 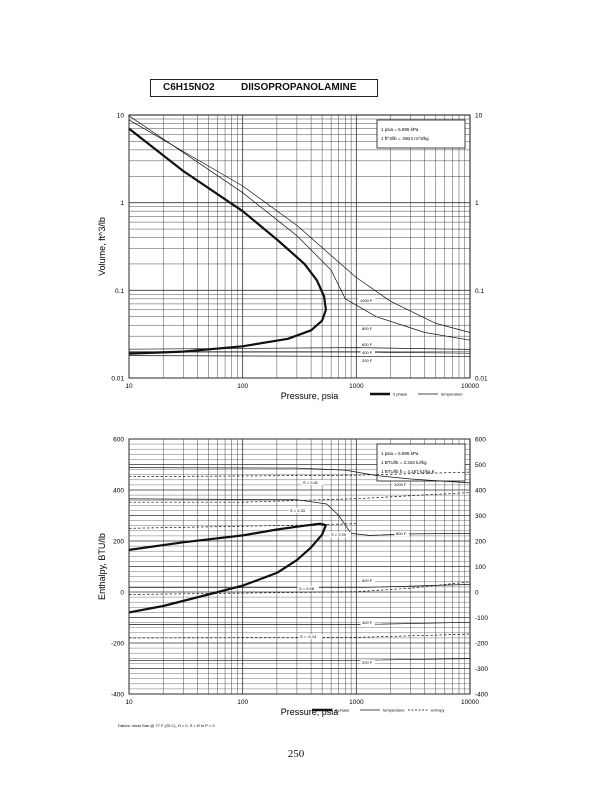 What do you see at coordinates (405, 138) in the screenshot?
I see `volume-unit-legend-text: 1 ft^3/lb = .0624 m^3/kg` at bounding box center [405, 138].